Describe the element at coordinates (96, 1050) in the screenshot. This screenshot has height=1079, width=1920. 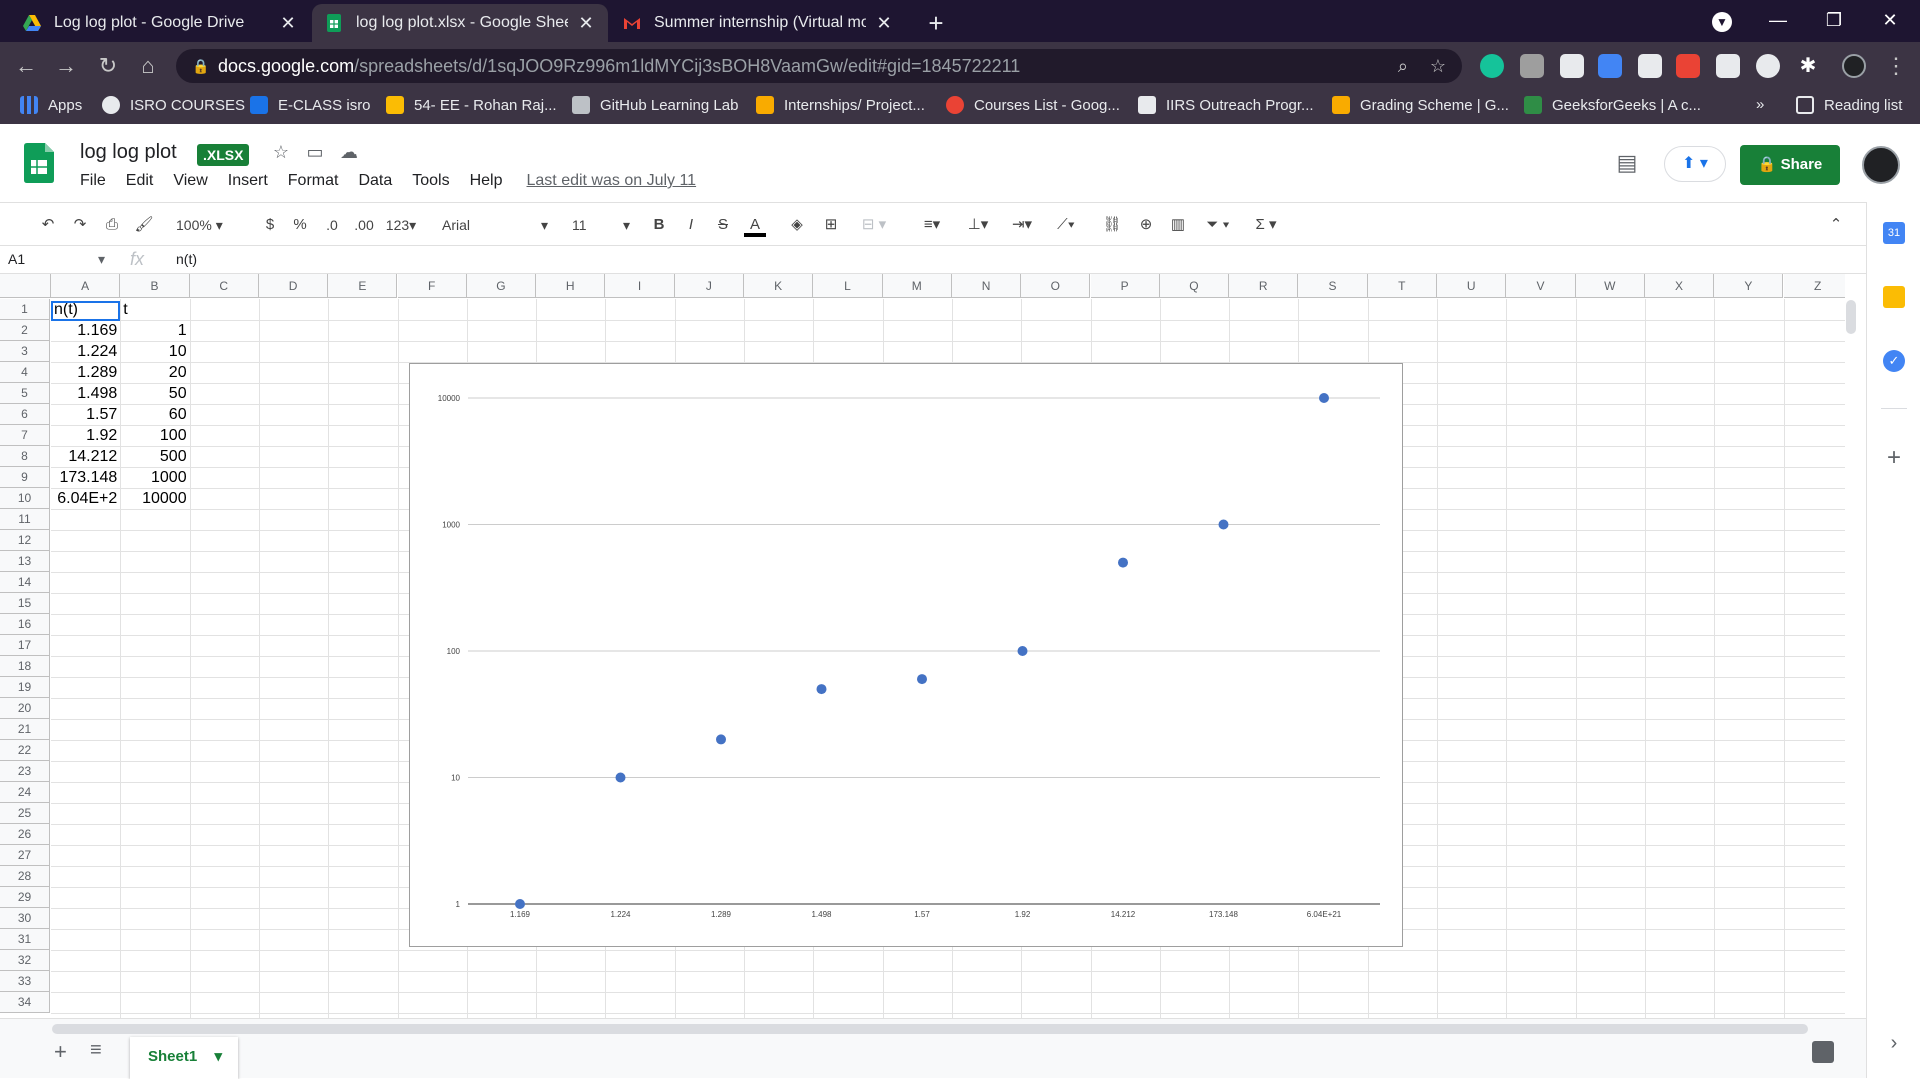
I see `all-sheets-icon: ≡` at that location.